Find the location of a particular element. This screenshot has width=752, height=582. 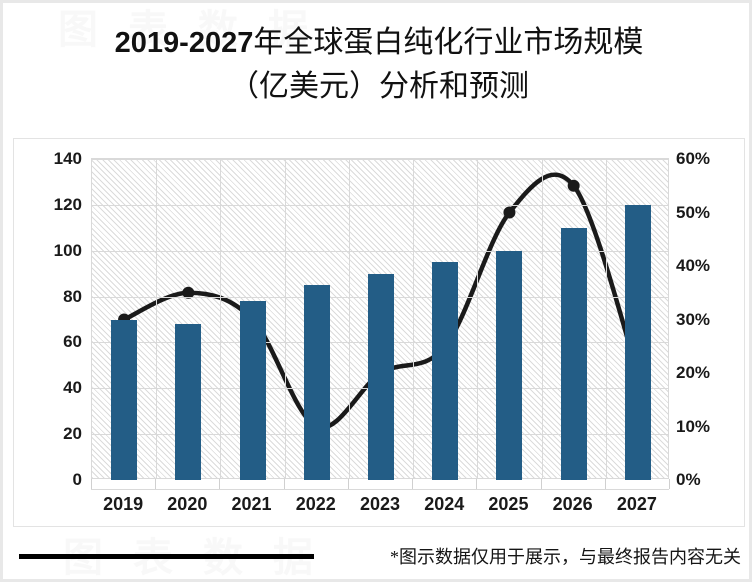

y-axis-left-tick-label: 60 is located at coordinates (72, 342).